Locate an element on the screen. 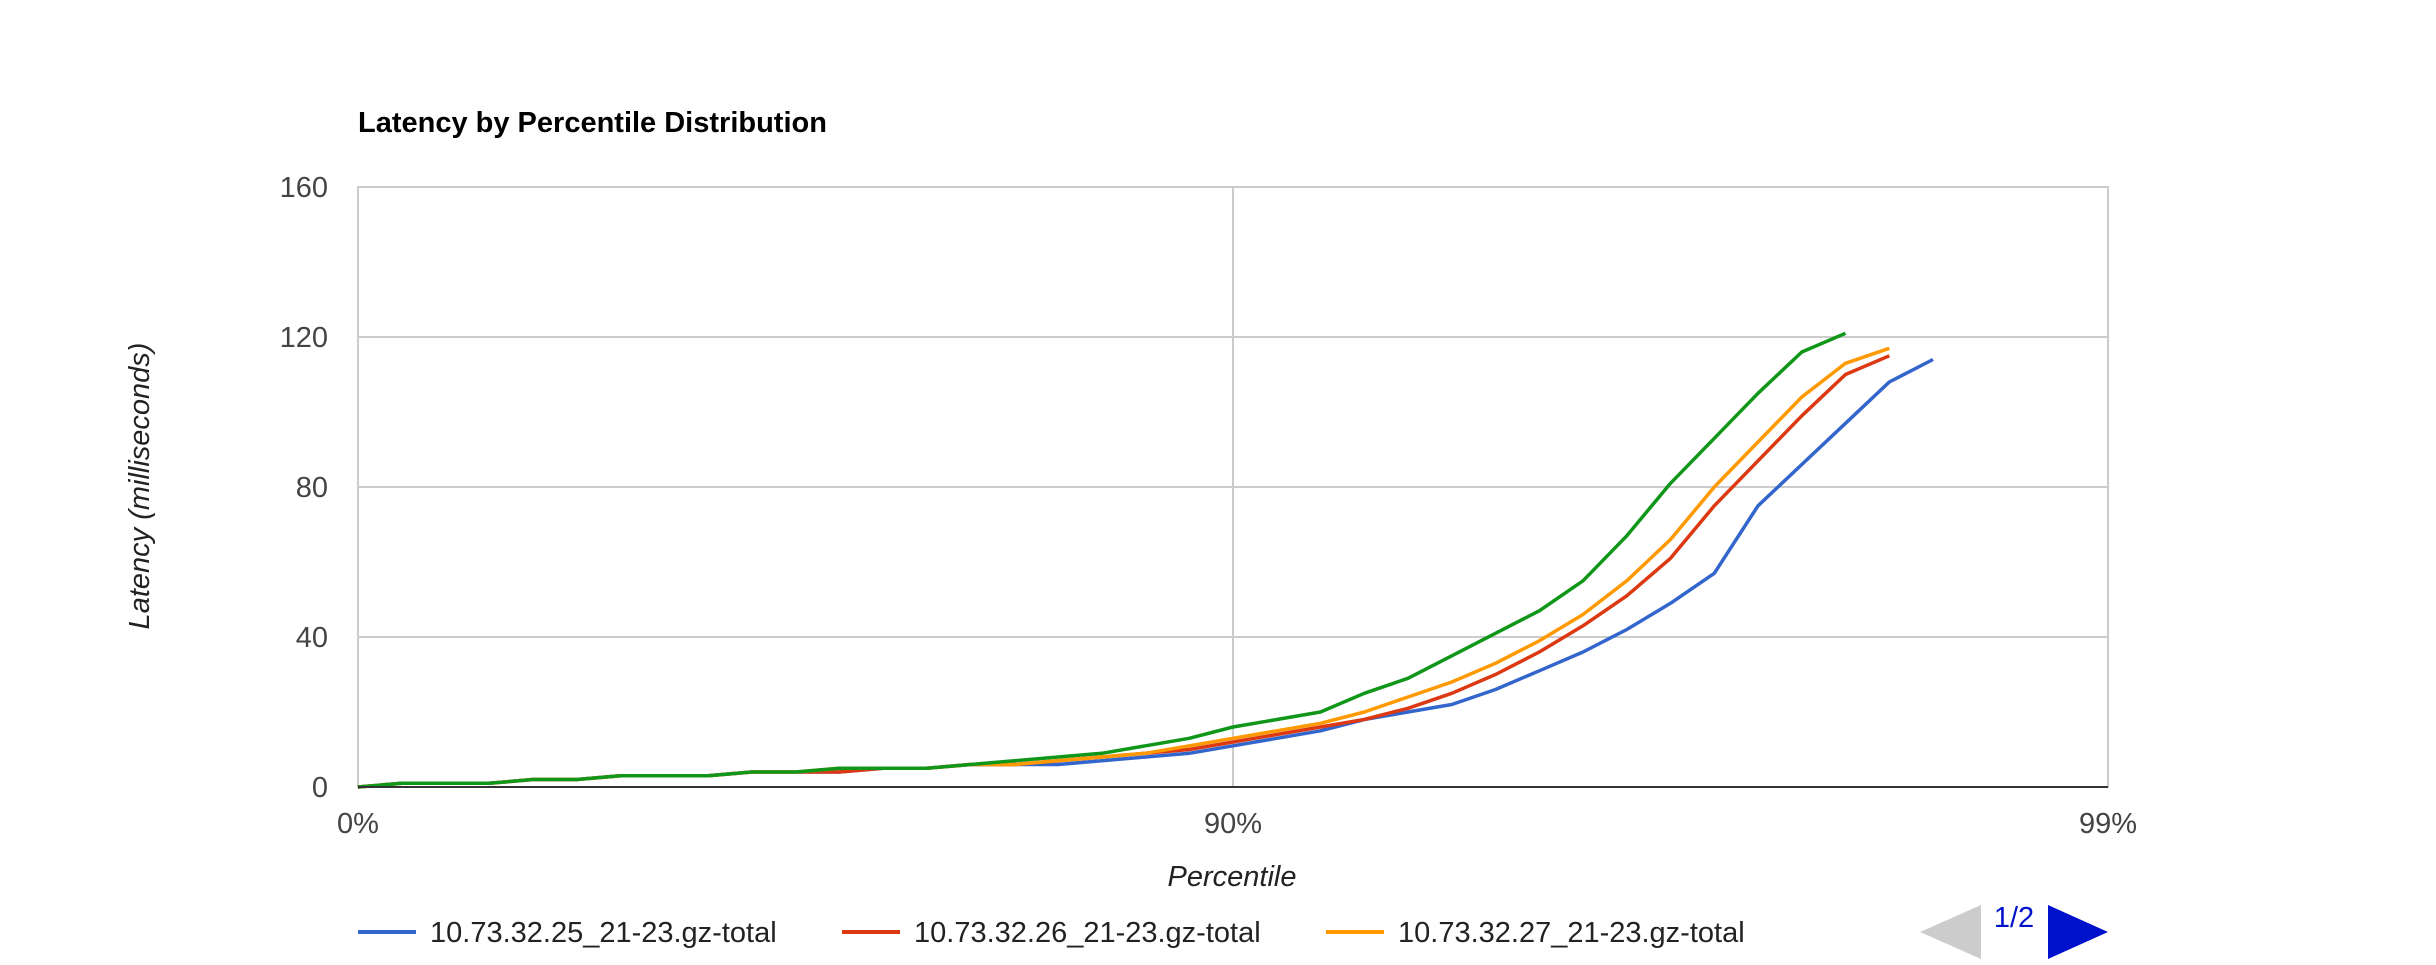 The height and width of the screenshot is (965, 2436). y-tick-label: 40 is located at coordinates (312, 638).